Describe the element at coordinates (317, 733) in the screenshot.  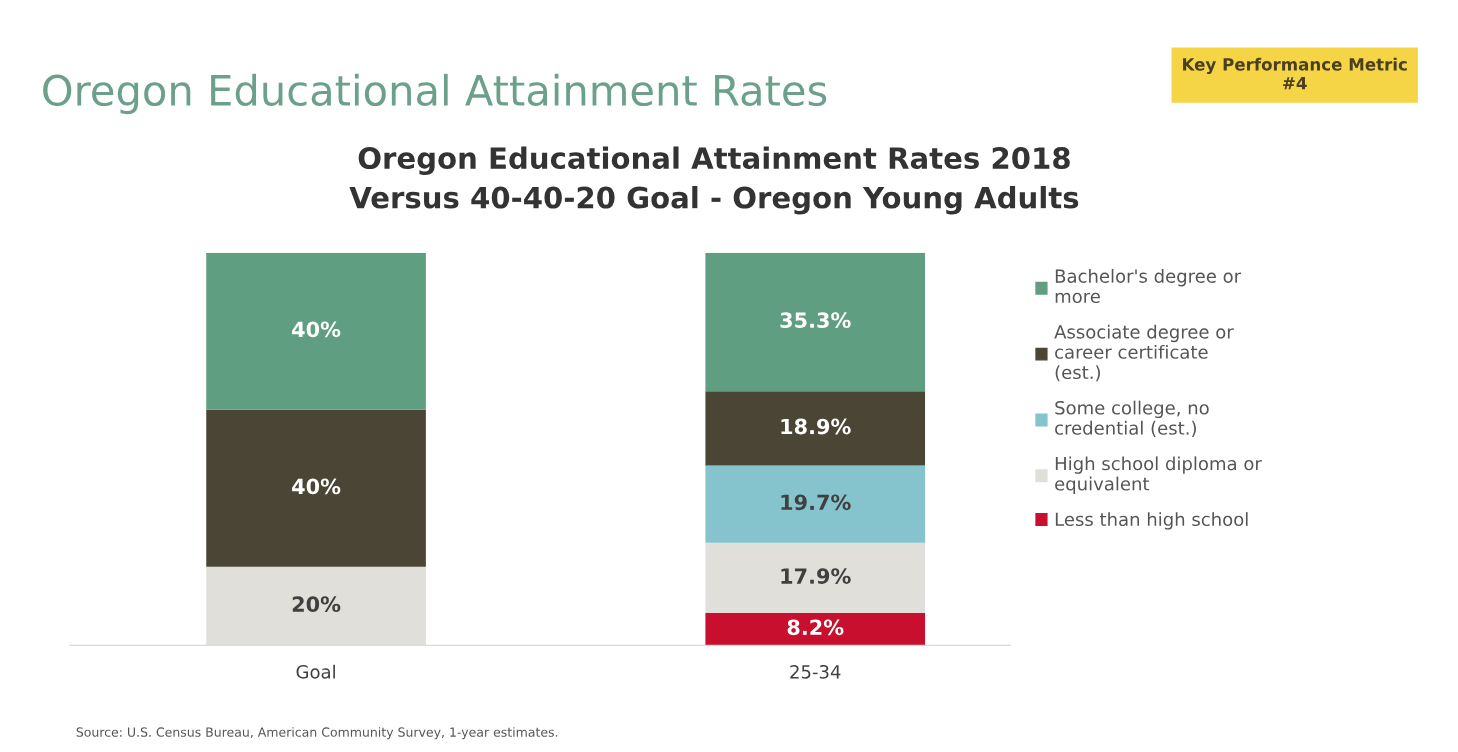
I see `source-note: Source: U.S. Census Bureau, American Community Survey, 1-year estimates.` at that location.